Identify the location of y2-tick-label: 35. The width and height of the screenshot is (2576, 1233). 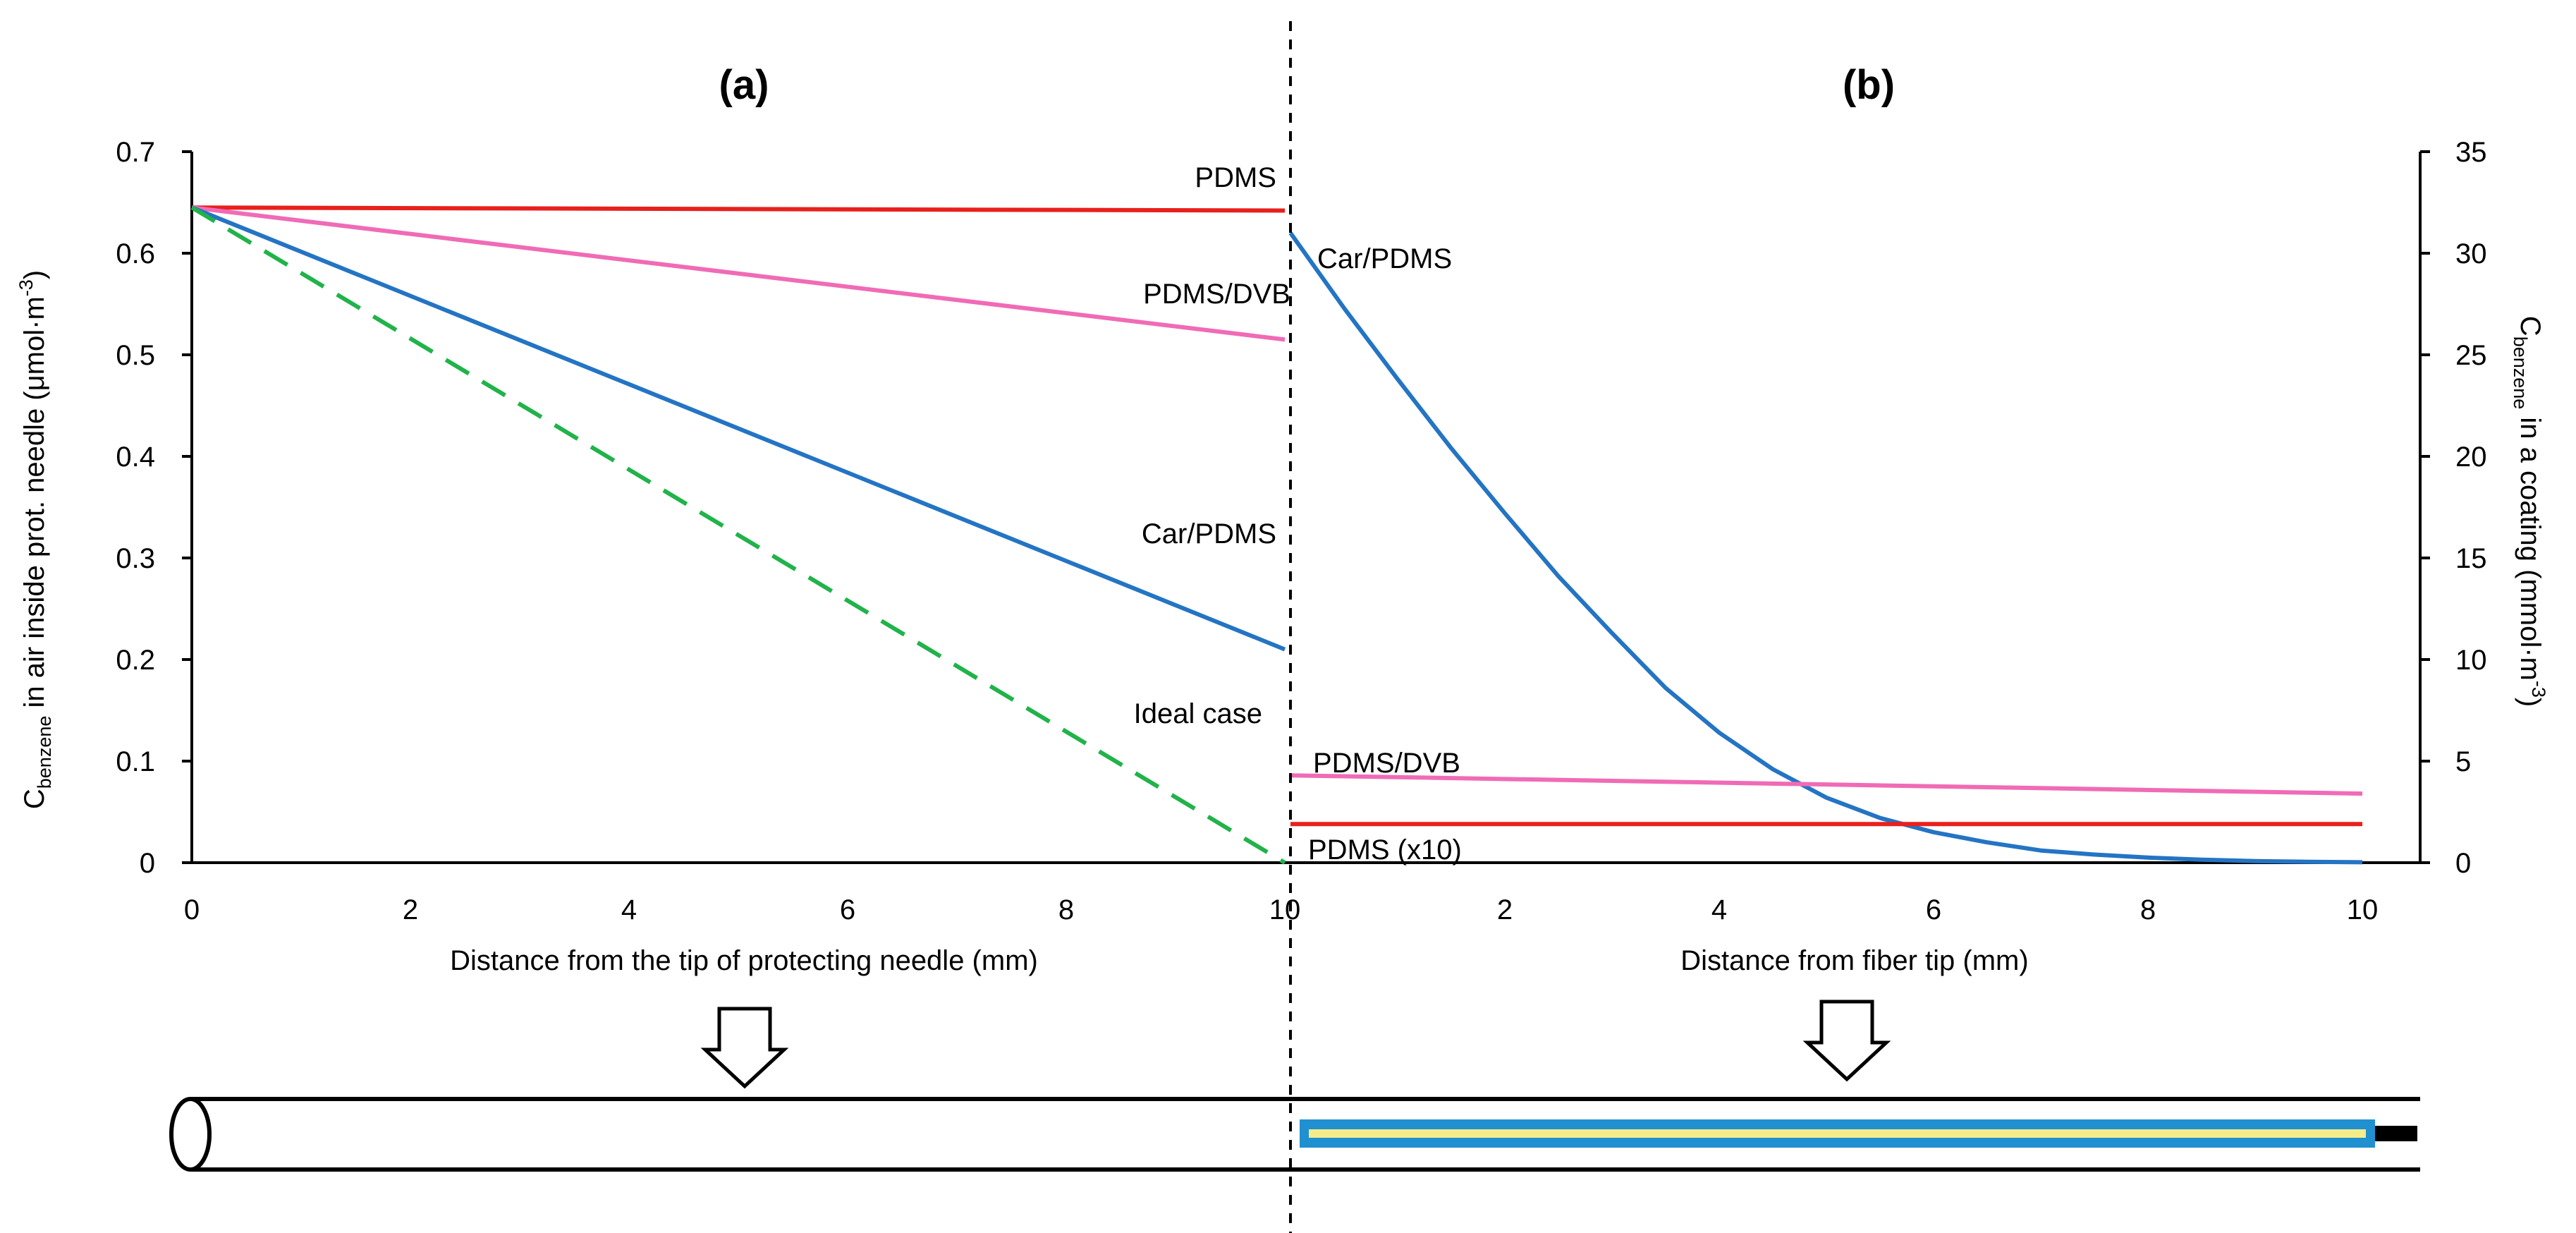
(2471, 152).